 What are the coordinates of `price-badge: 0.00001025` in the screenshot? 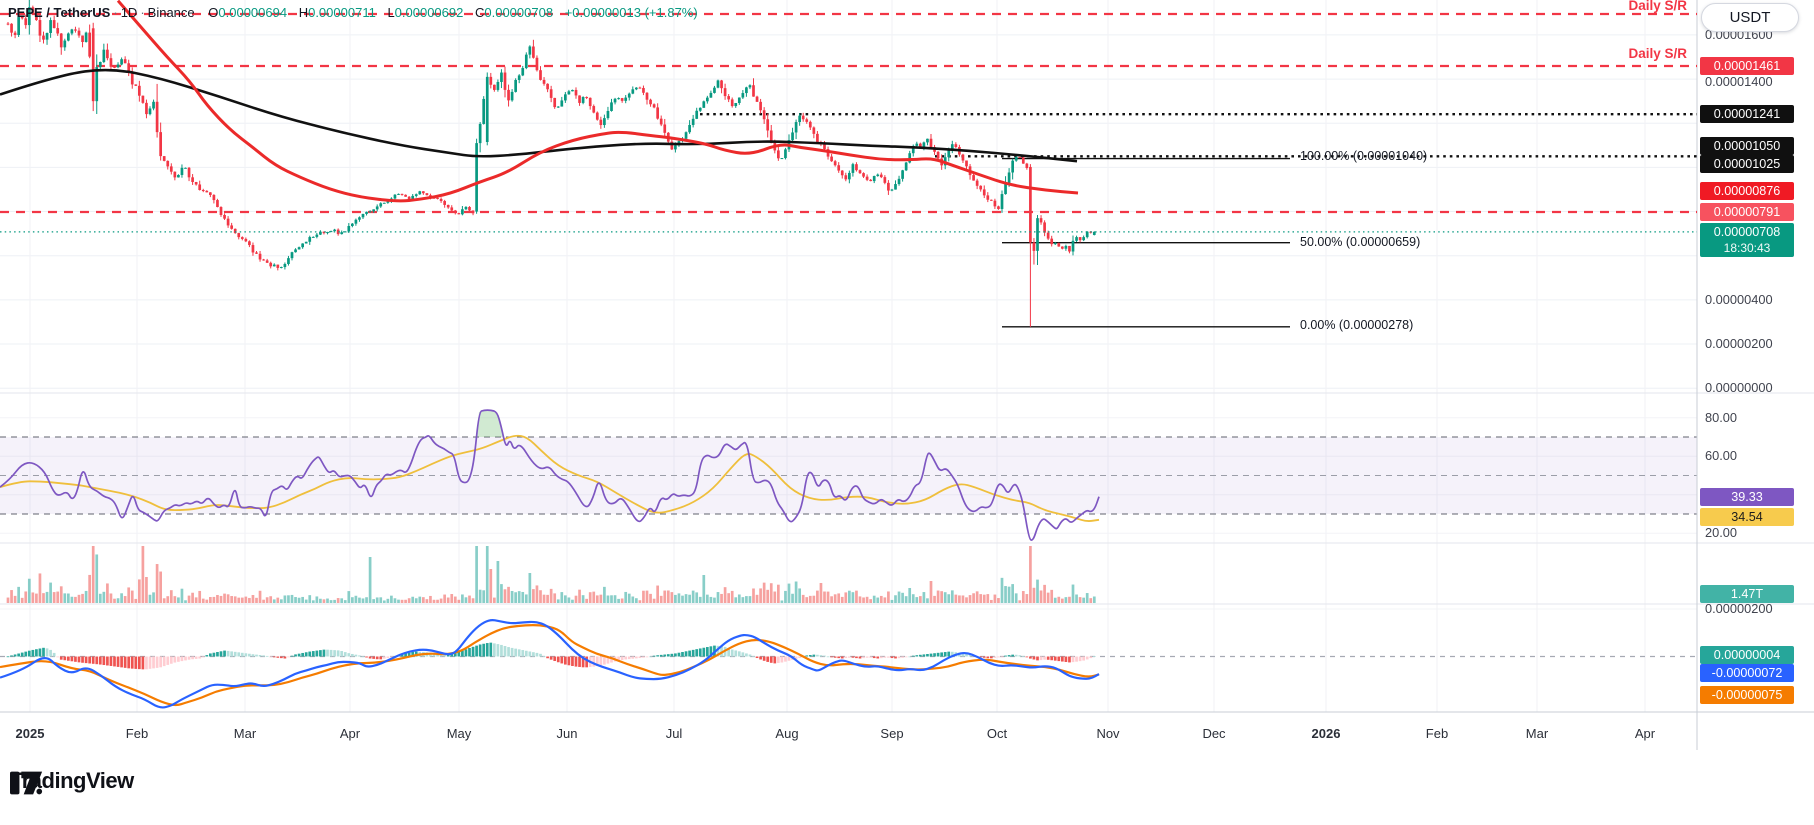 It's located at (1747, 164).